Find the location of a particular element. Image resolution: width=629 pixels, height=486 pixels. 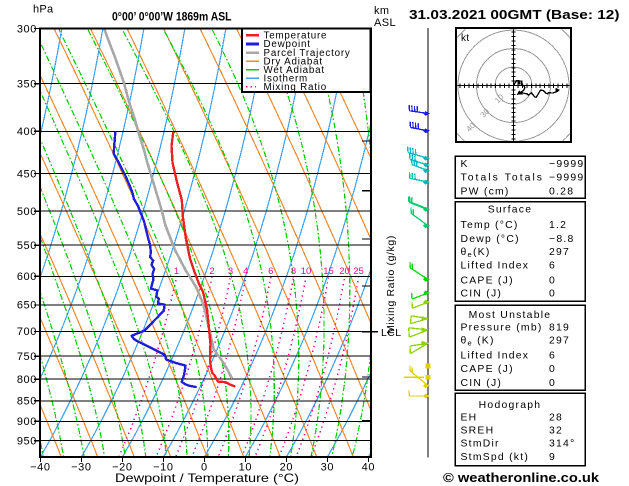

svg-text: −40 is located at coordinates (40, 468).